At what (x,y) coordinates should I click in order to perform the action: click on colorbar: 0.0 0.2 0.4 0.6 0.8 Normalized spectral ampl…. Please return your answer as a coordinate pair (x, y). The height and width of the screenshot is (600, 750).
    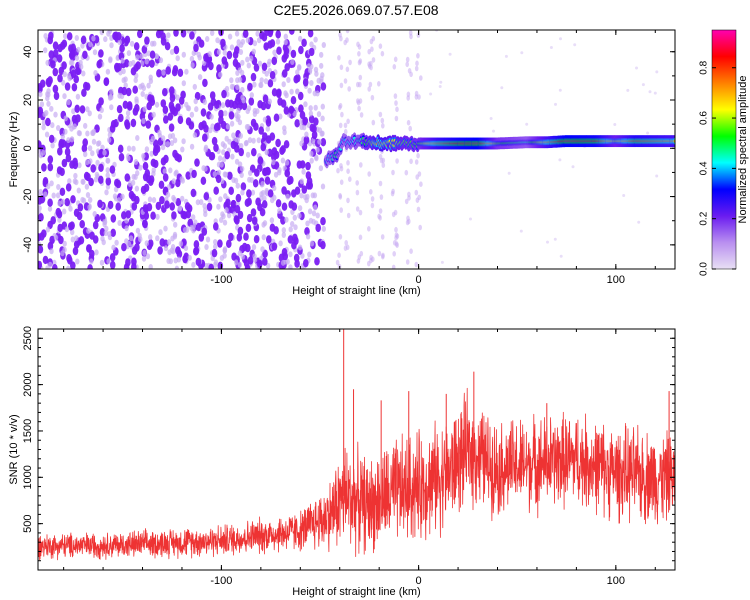
    Looking at the image, I should click on (724, 152).